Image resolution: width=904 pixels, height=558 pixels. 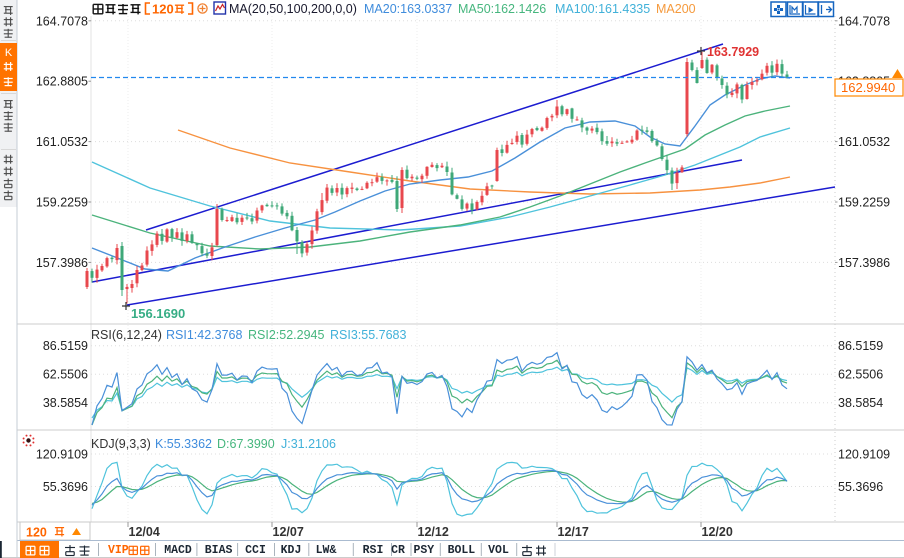 What do you see at coordinates (62, 82) in the screenshot?
I see `svg-text: 162.8805` at bounding box center [62, 82].